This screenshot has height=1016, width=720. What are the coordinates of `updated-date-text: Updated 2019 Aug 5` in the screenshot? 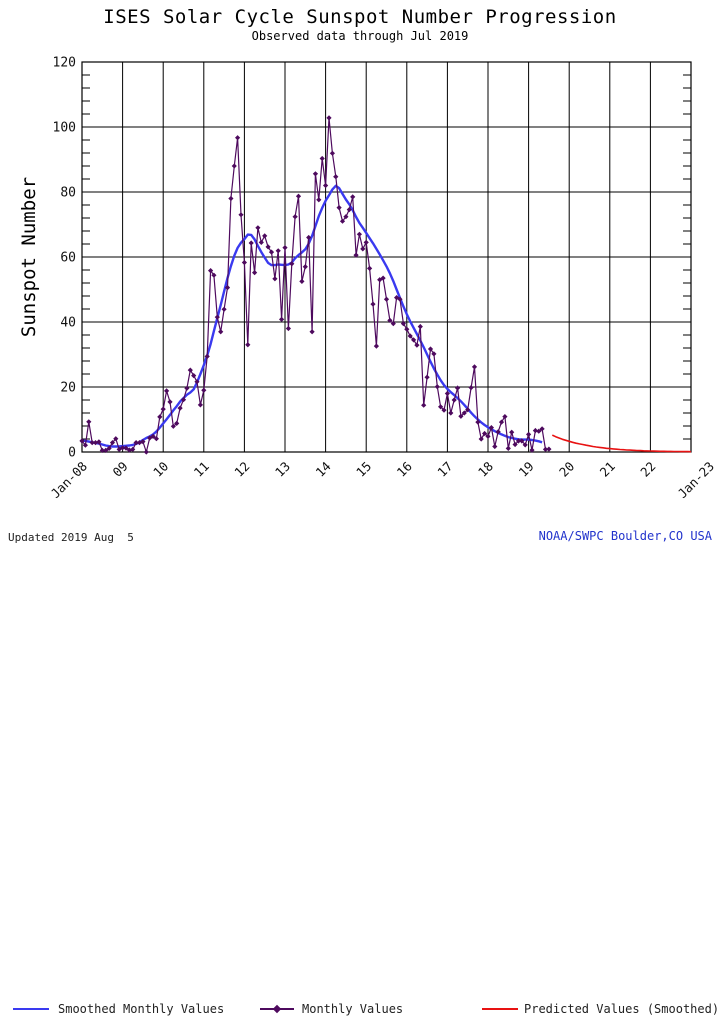 It's located at (71, 537).